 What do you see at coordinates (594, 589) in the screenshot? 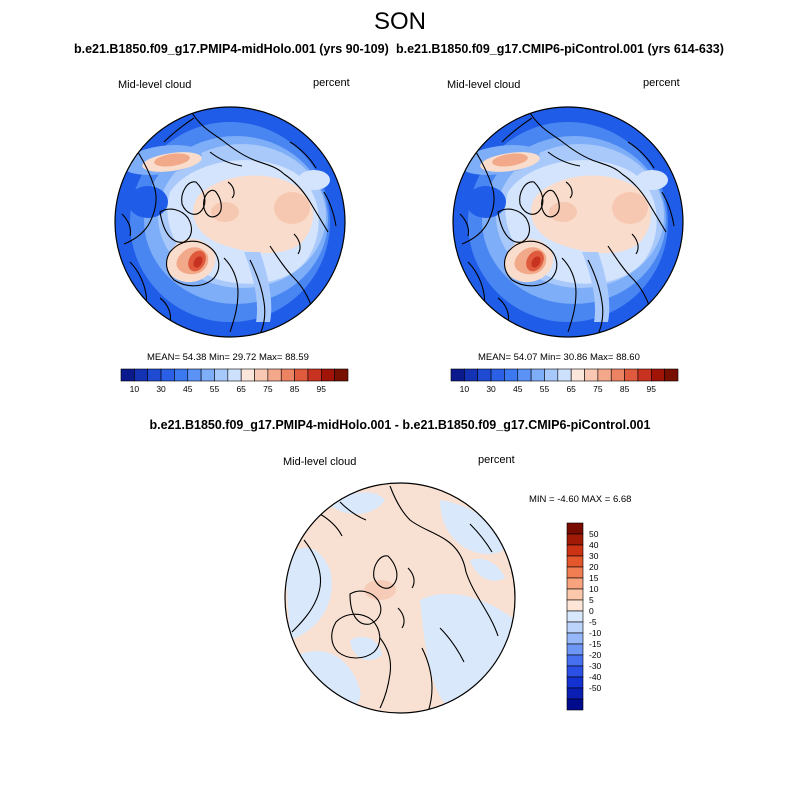
I see `panel3-colorbar-tick-label: 10` at bounding box center [594, 589].